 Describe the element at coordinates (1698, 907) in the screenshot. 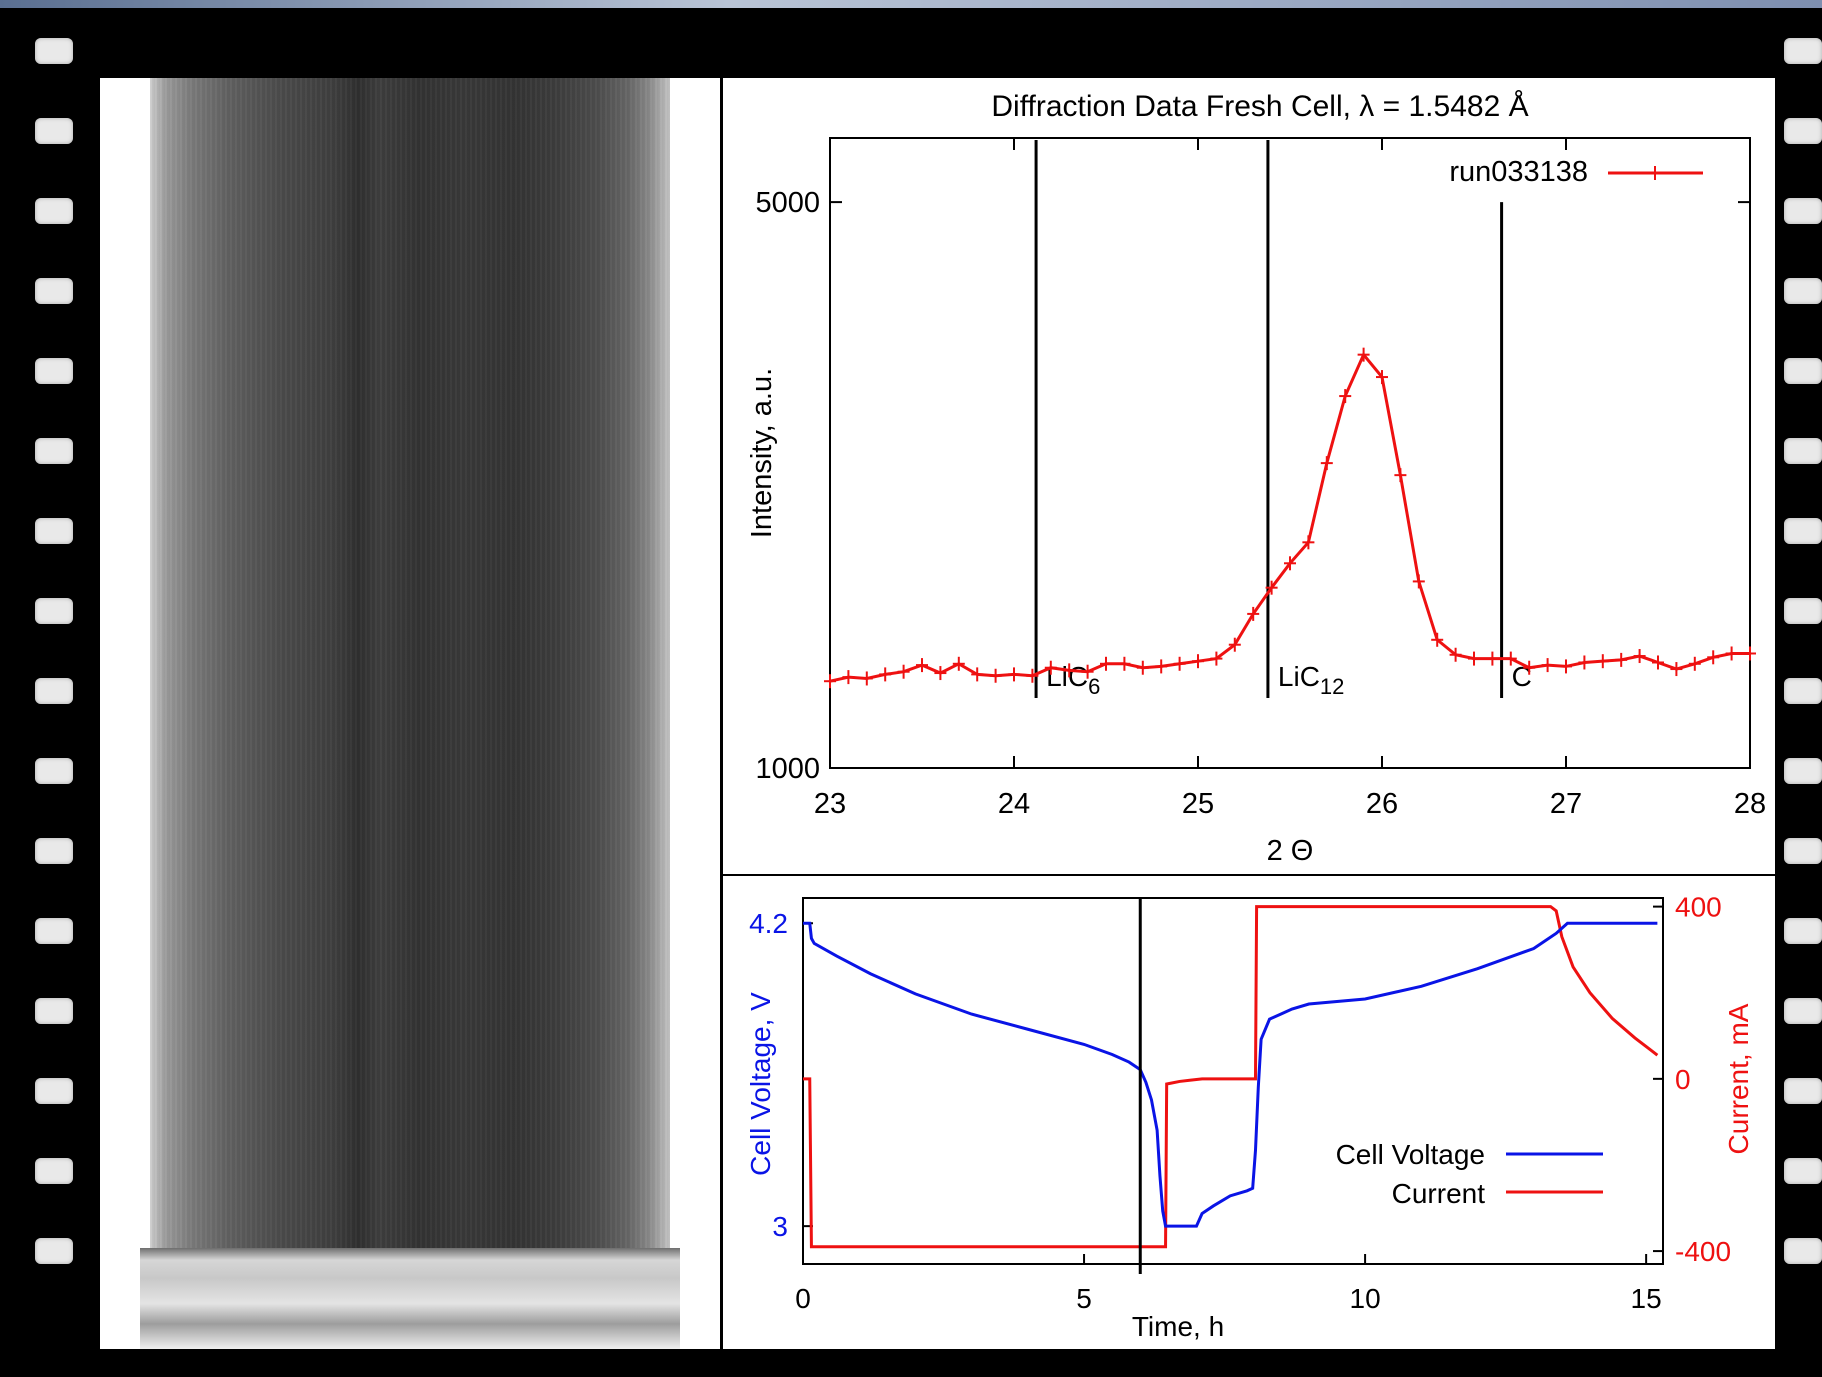

I see `y2-tick-label: 400` at that location.